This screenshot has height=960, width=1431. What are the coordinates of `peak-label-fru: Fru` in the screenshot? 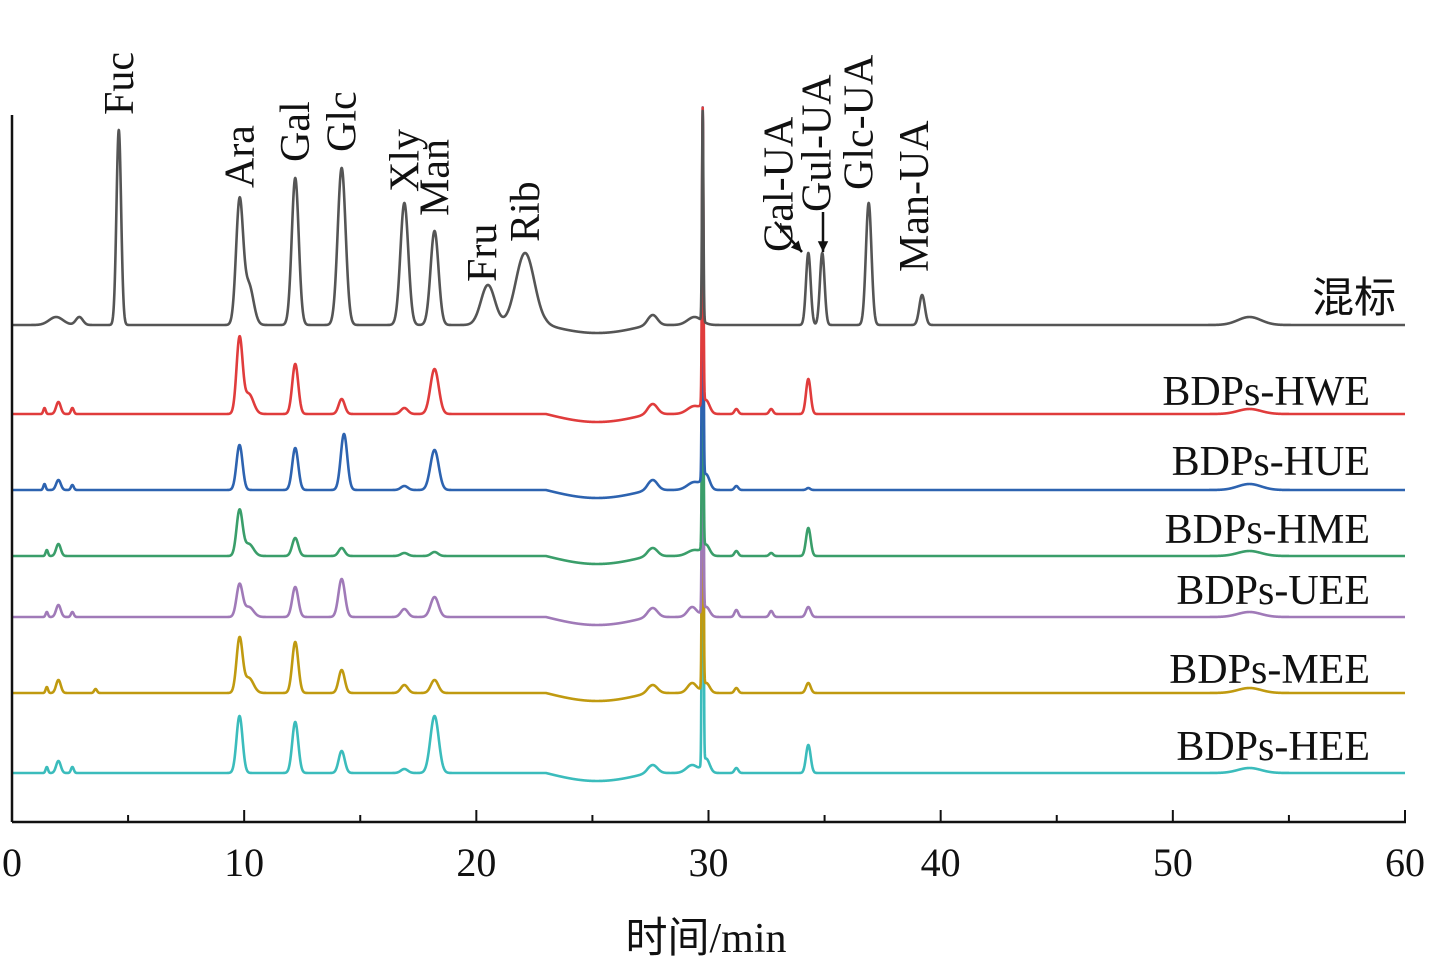 It's located at (483, 253).